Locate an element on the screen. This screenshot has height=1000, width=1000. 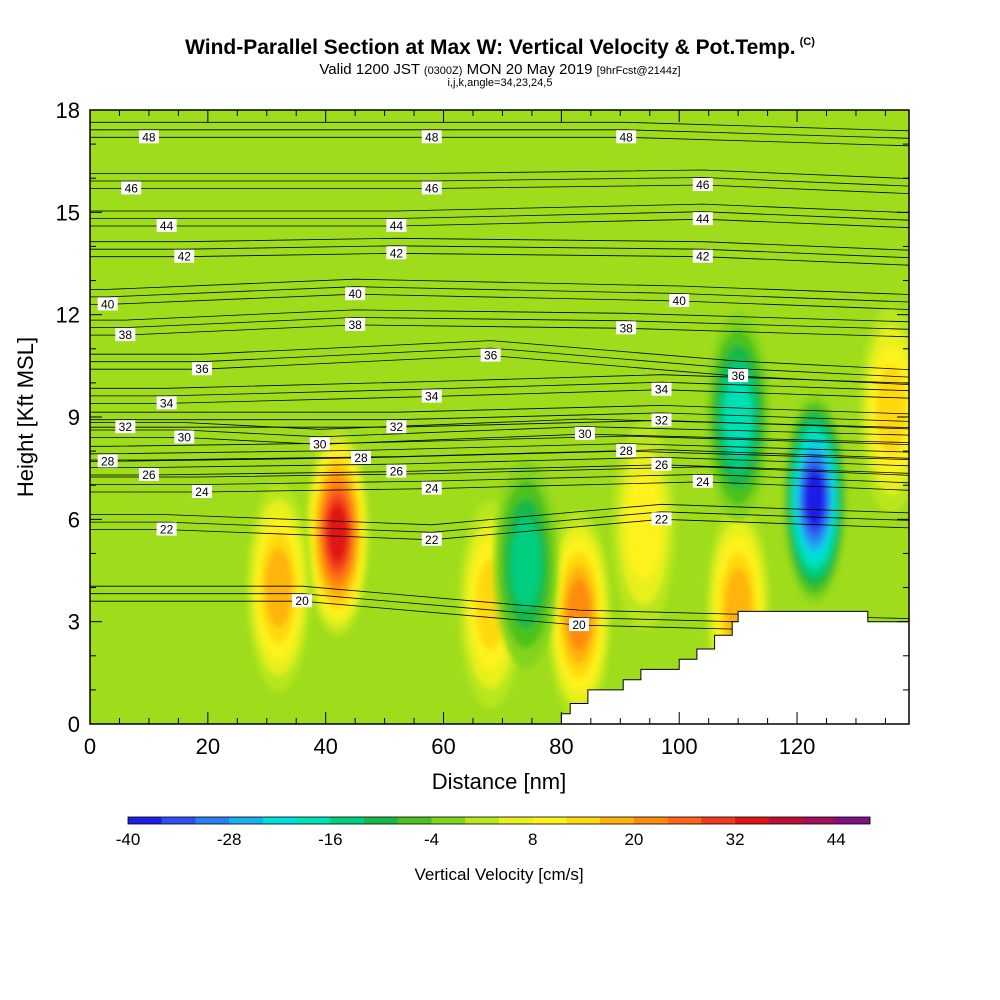
x-tick-label: 0 is located at coordinates (90, 746).